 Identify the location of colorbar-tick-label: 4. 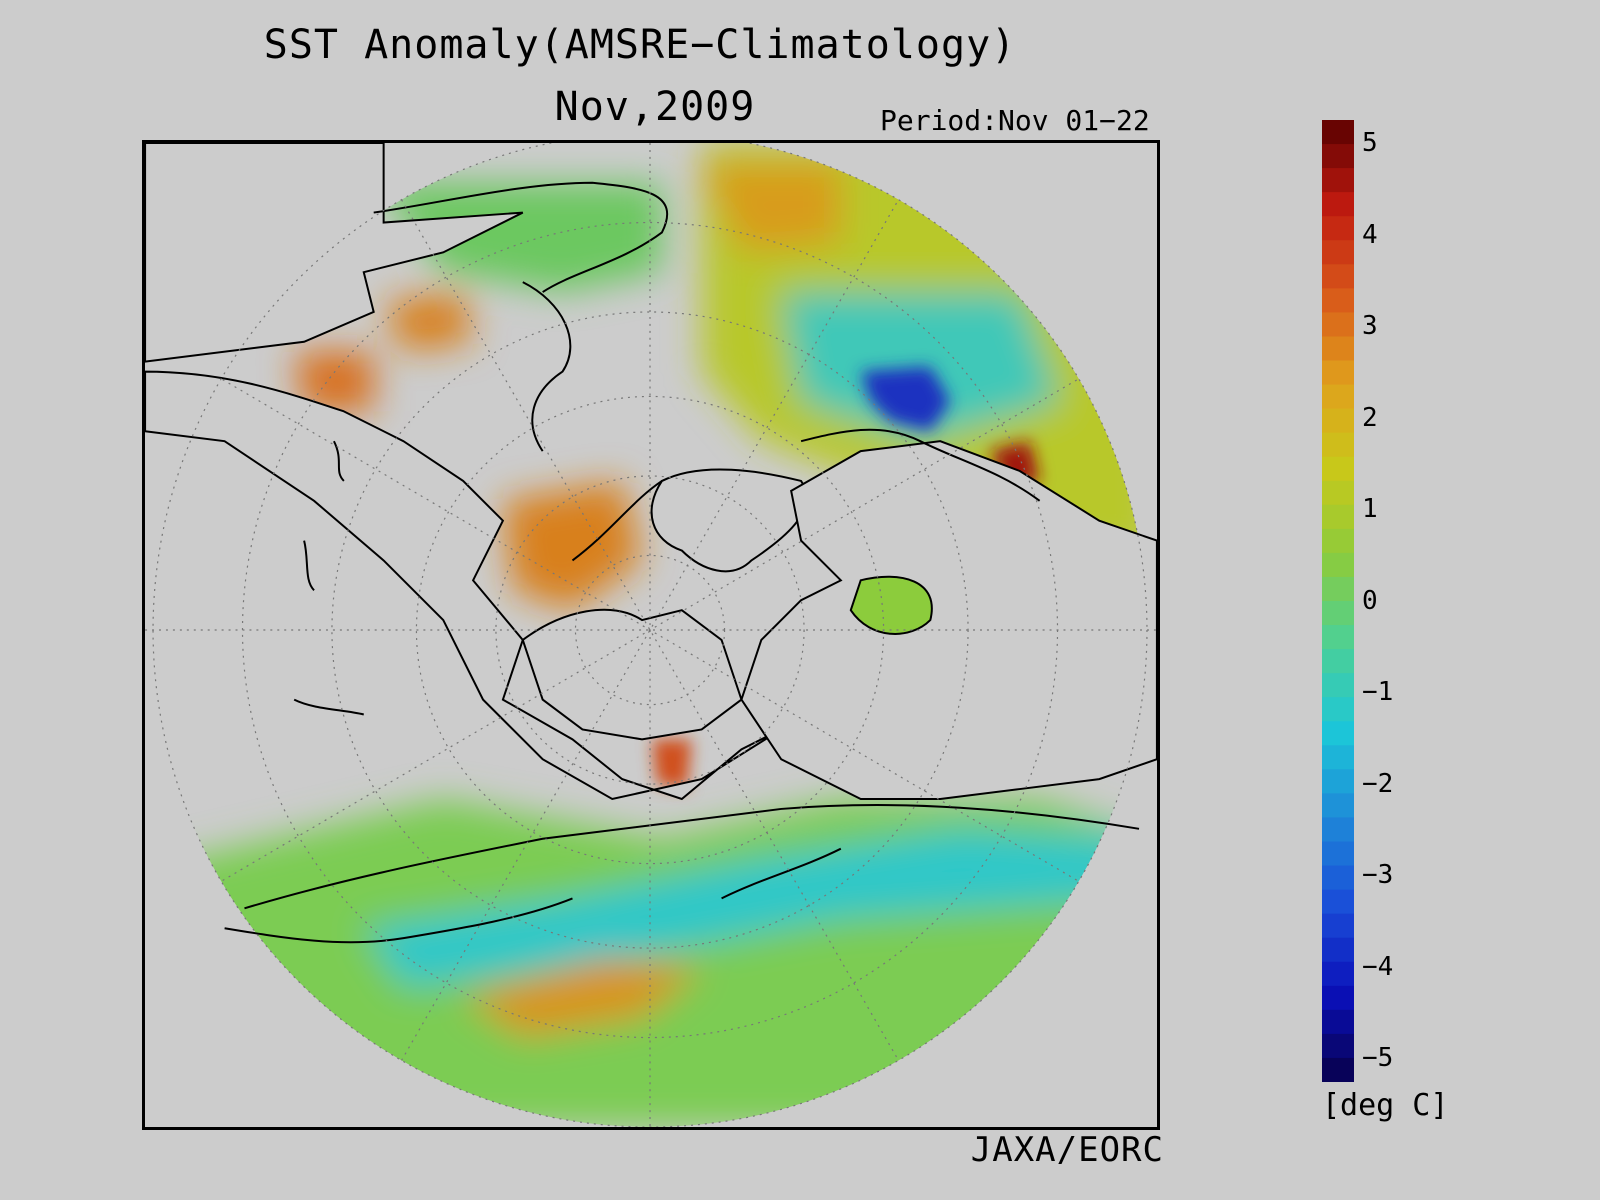
(1370, 234).